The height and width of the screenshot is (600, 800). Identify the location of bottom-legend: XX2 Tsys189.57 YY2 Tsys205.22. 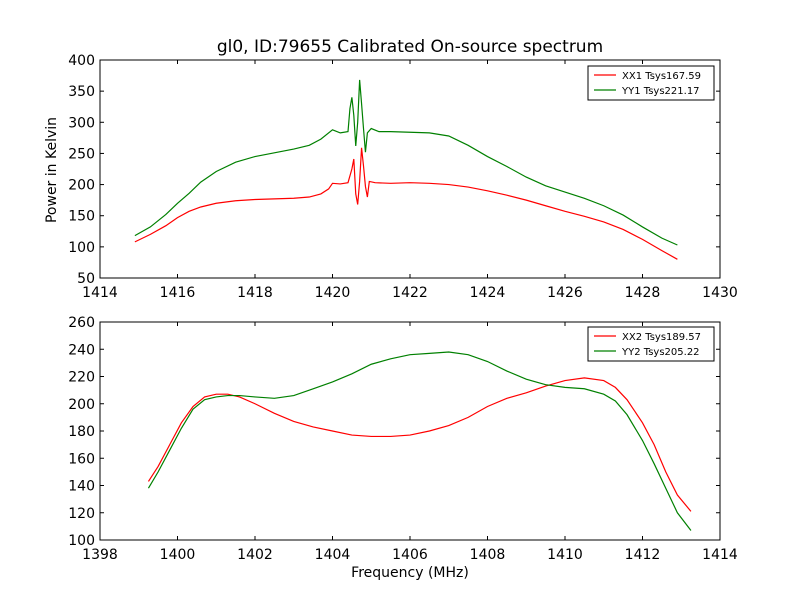
(651, 344).